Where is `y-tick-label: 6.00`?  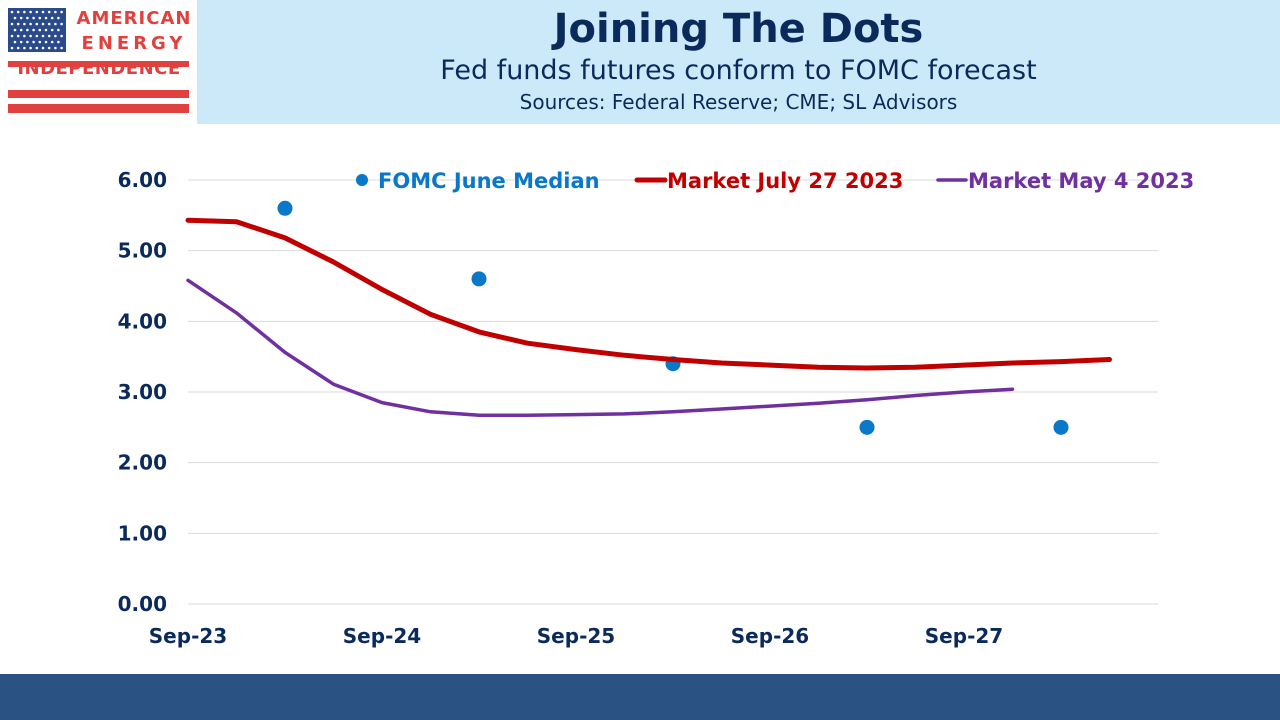
y-tick-label: 6.00 is located at coordinates (142, 180).